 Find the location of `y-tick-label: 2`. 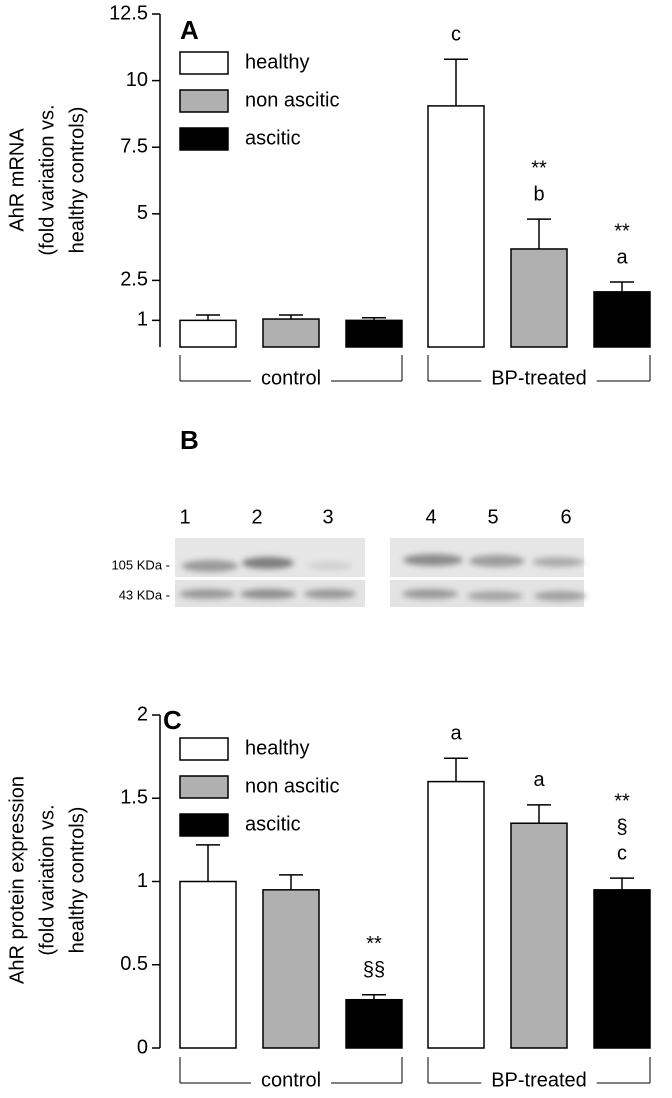

y-tick-label: 2 is located at coordinates (142, 714).